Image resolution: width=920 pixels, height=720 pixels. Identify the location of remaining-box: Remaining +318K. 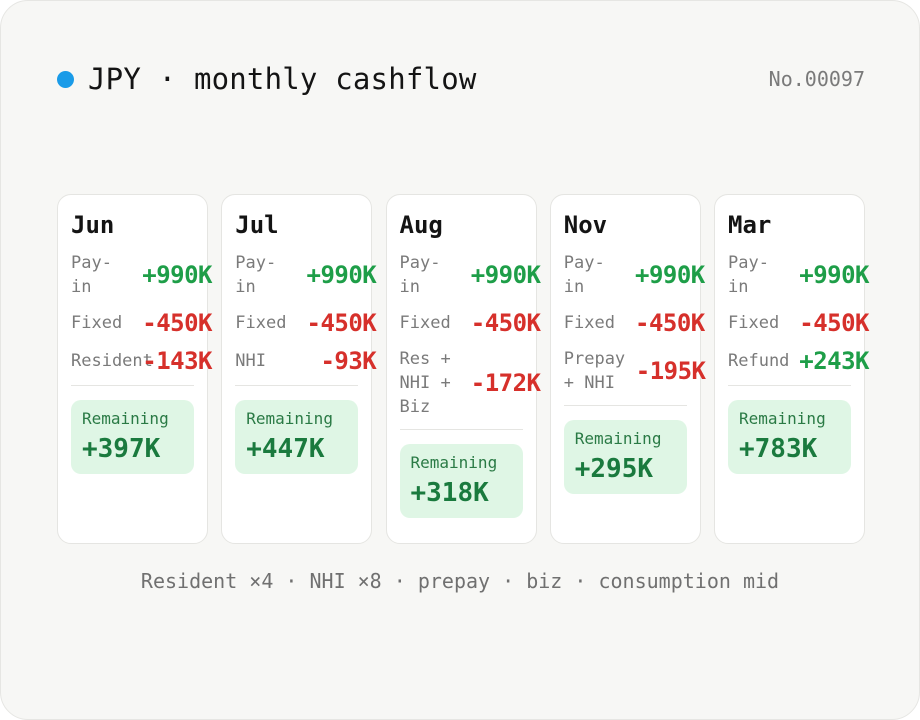
(461, 481).